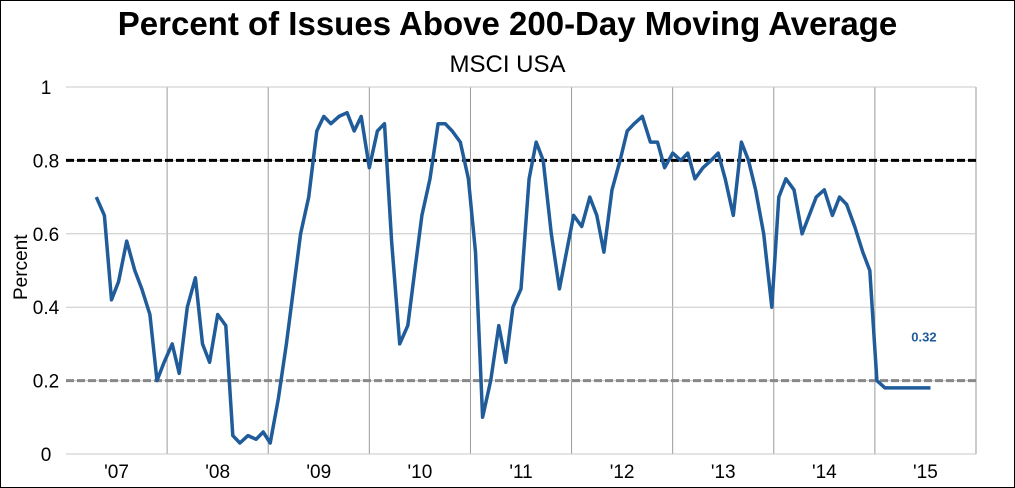 Image resolution: width=1015 pixels, height=488 pixels. Describe the element at coordinates (622, 472) in the screenshot. I see `x-tick-label: '12` at that location.